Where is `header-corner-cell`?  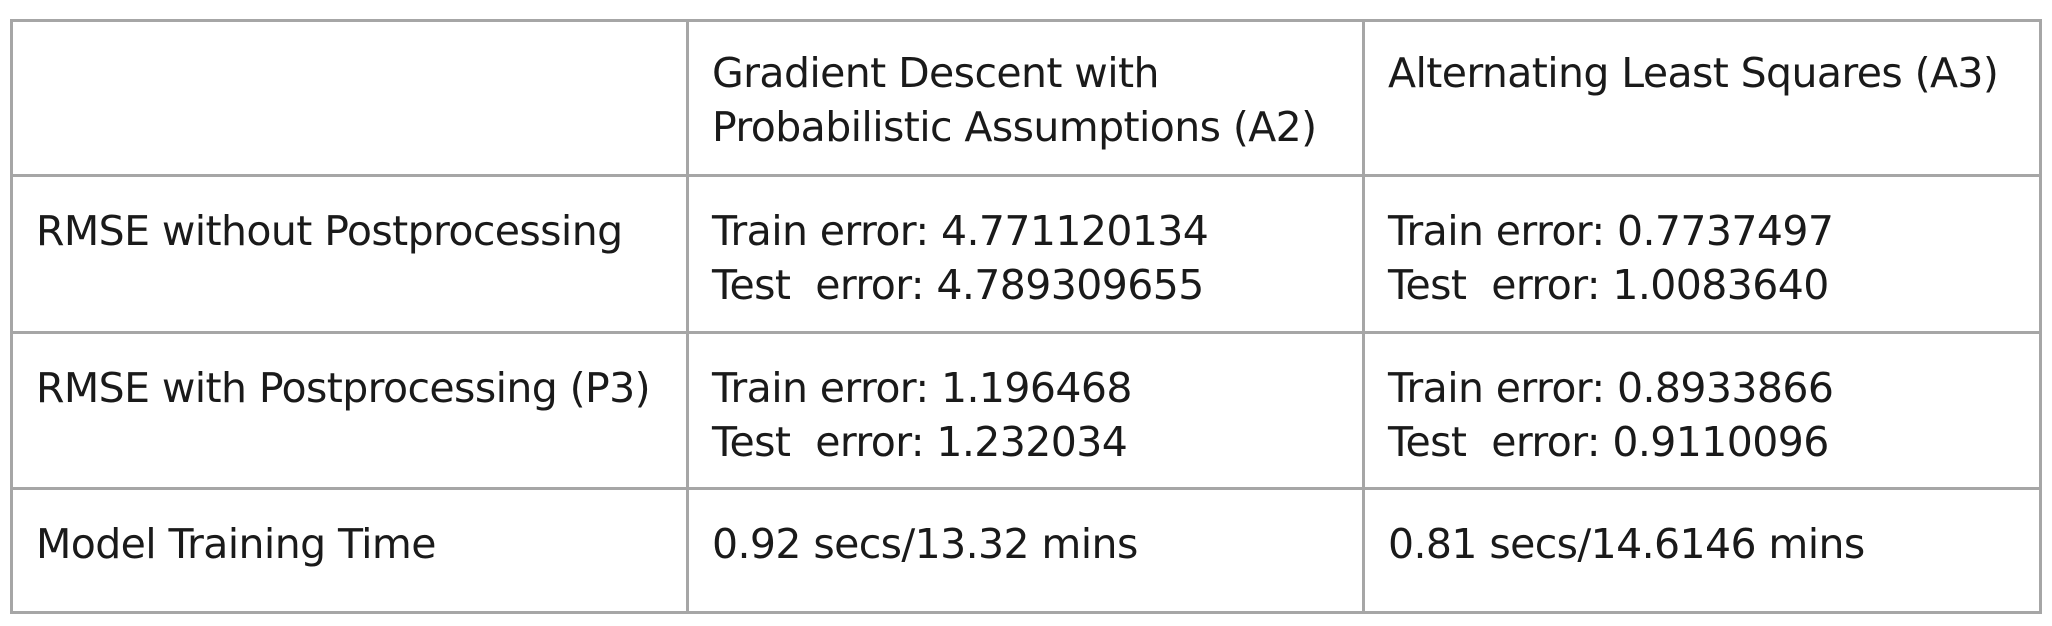 header-corner-cell is located at coordinates (349, 98).